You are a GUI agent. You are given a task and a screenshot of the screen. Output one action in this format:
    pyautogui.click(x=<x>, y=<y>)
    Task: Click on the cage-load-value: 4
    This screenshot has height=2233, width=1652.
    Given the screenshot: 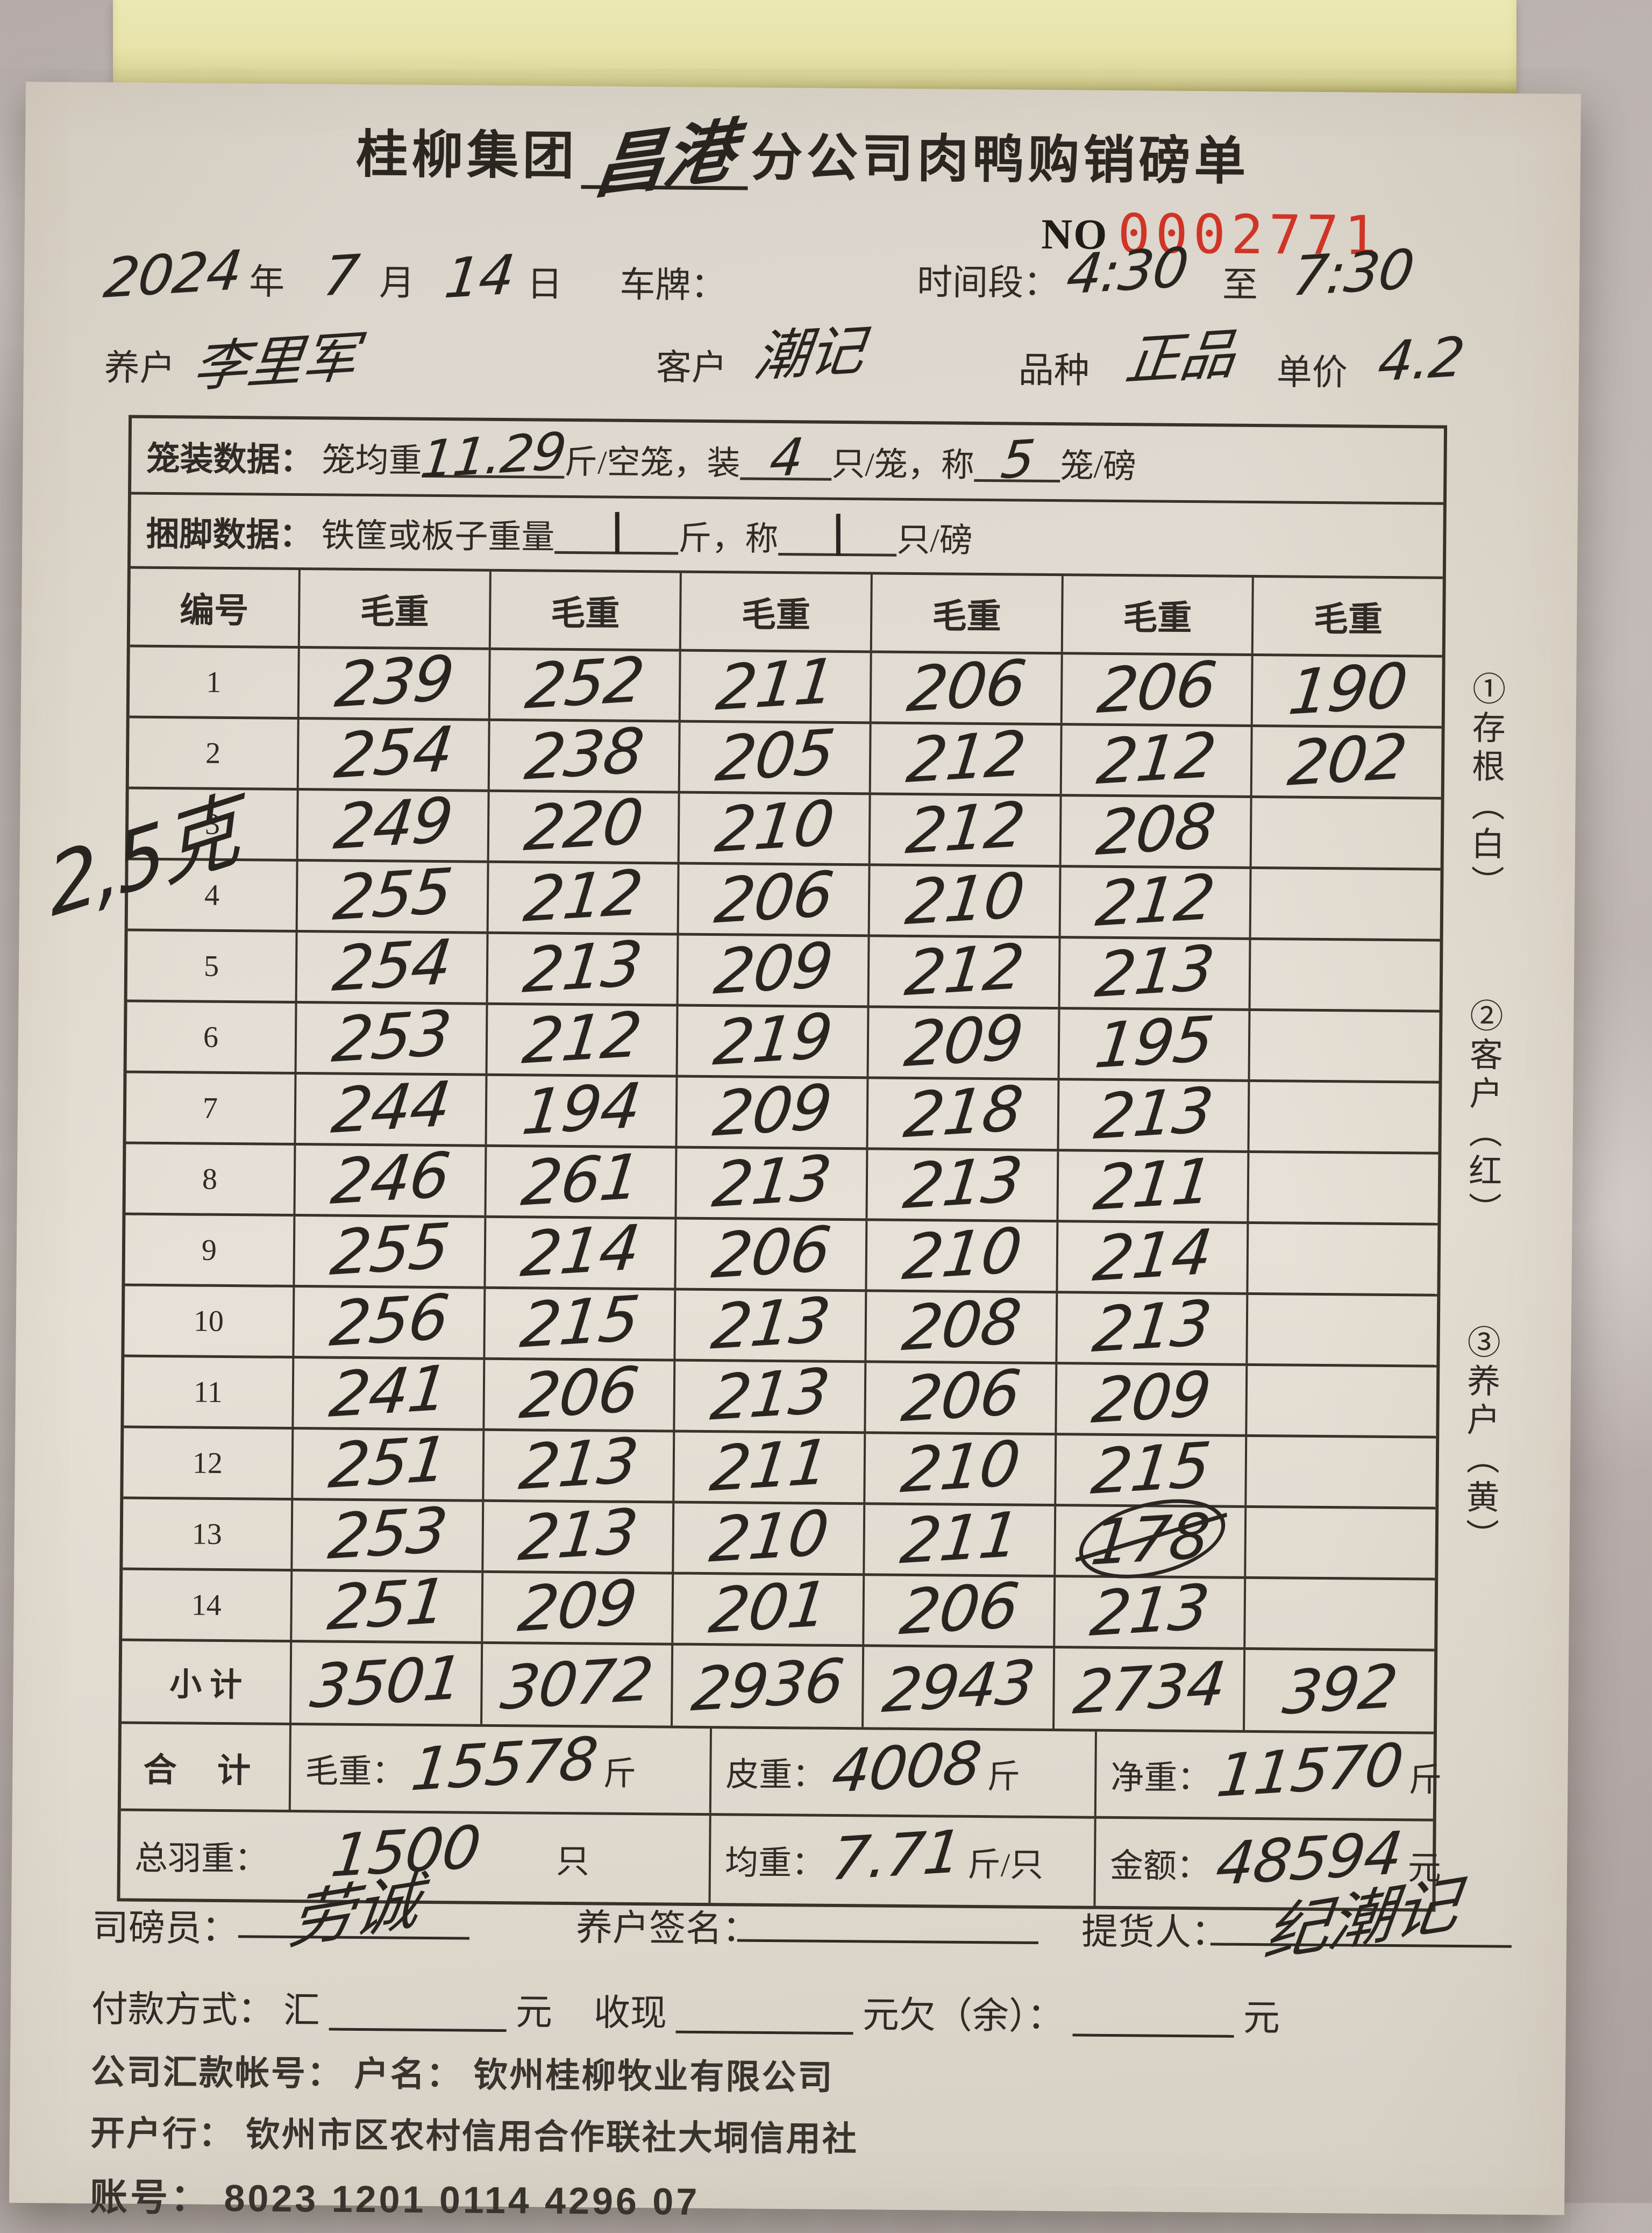 What is the action you would take?
    pyautogui.click(x=786, y=458)
    